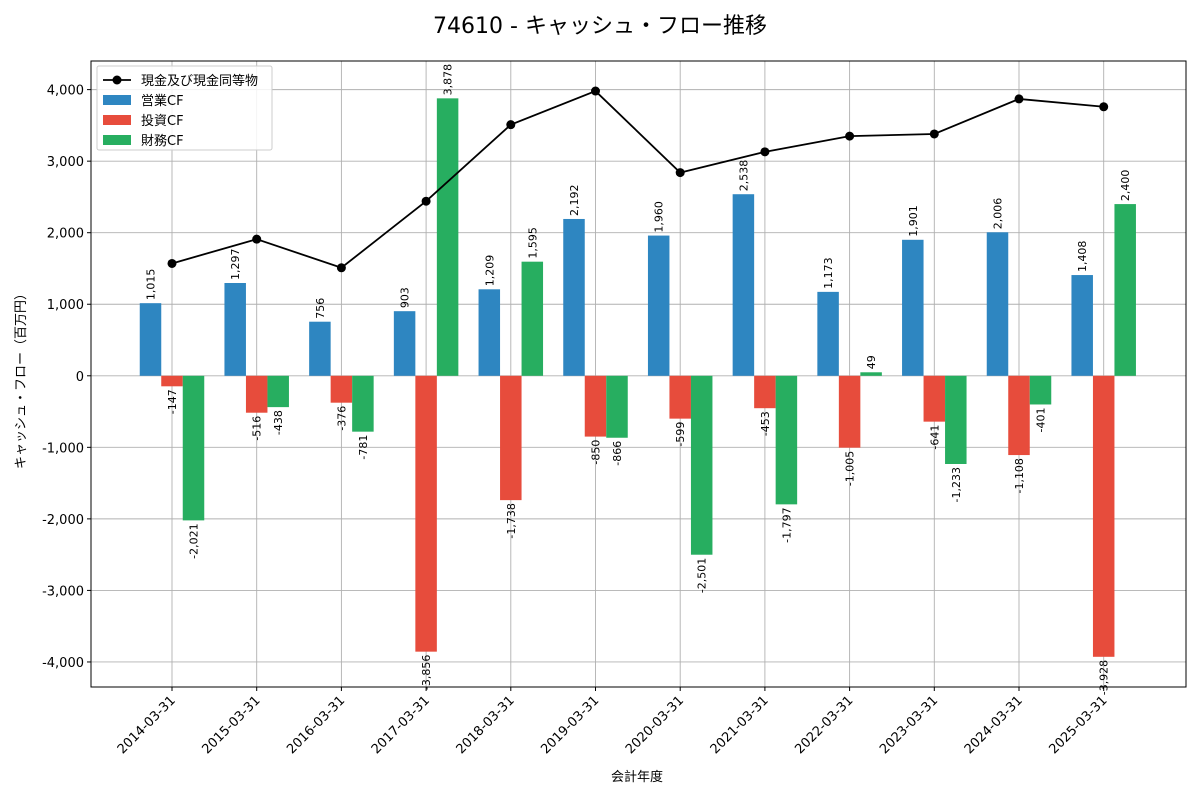 The image size is (1200, 800). I want to click on bar-営業CF-2017-03-31, so click(404, 343).